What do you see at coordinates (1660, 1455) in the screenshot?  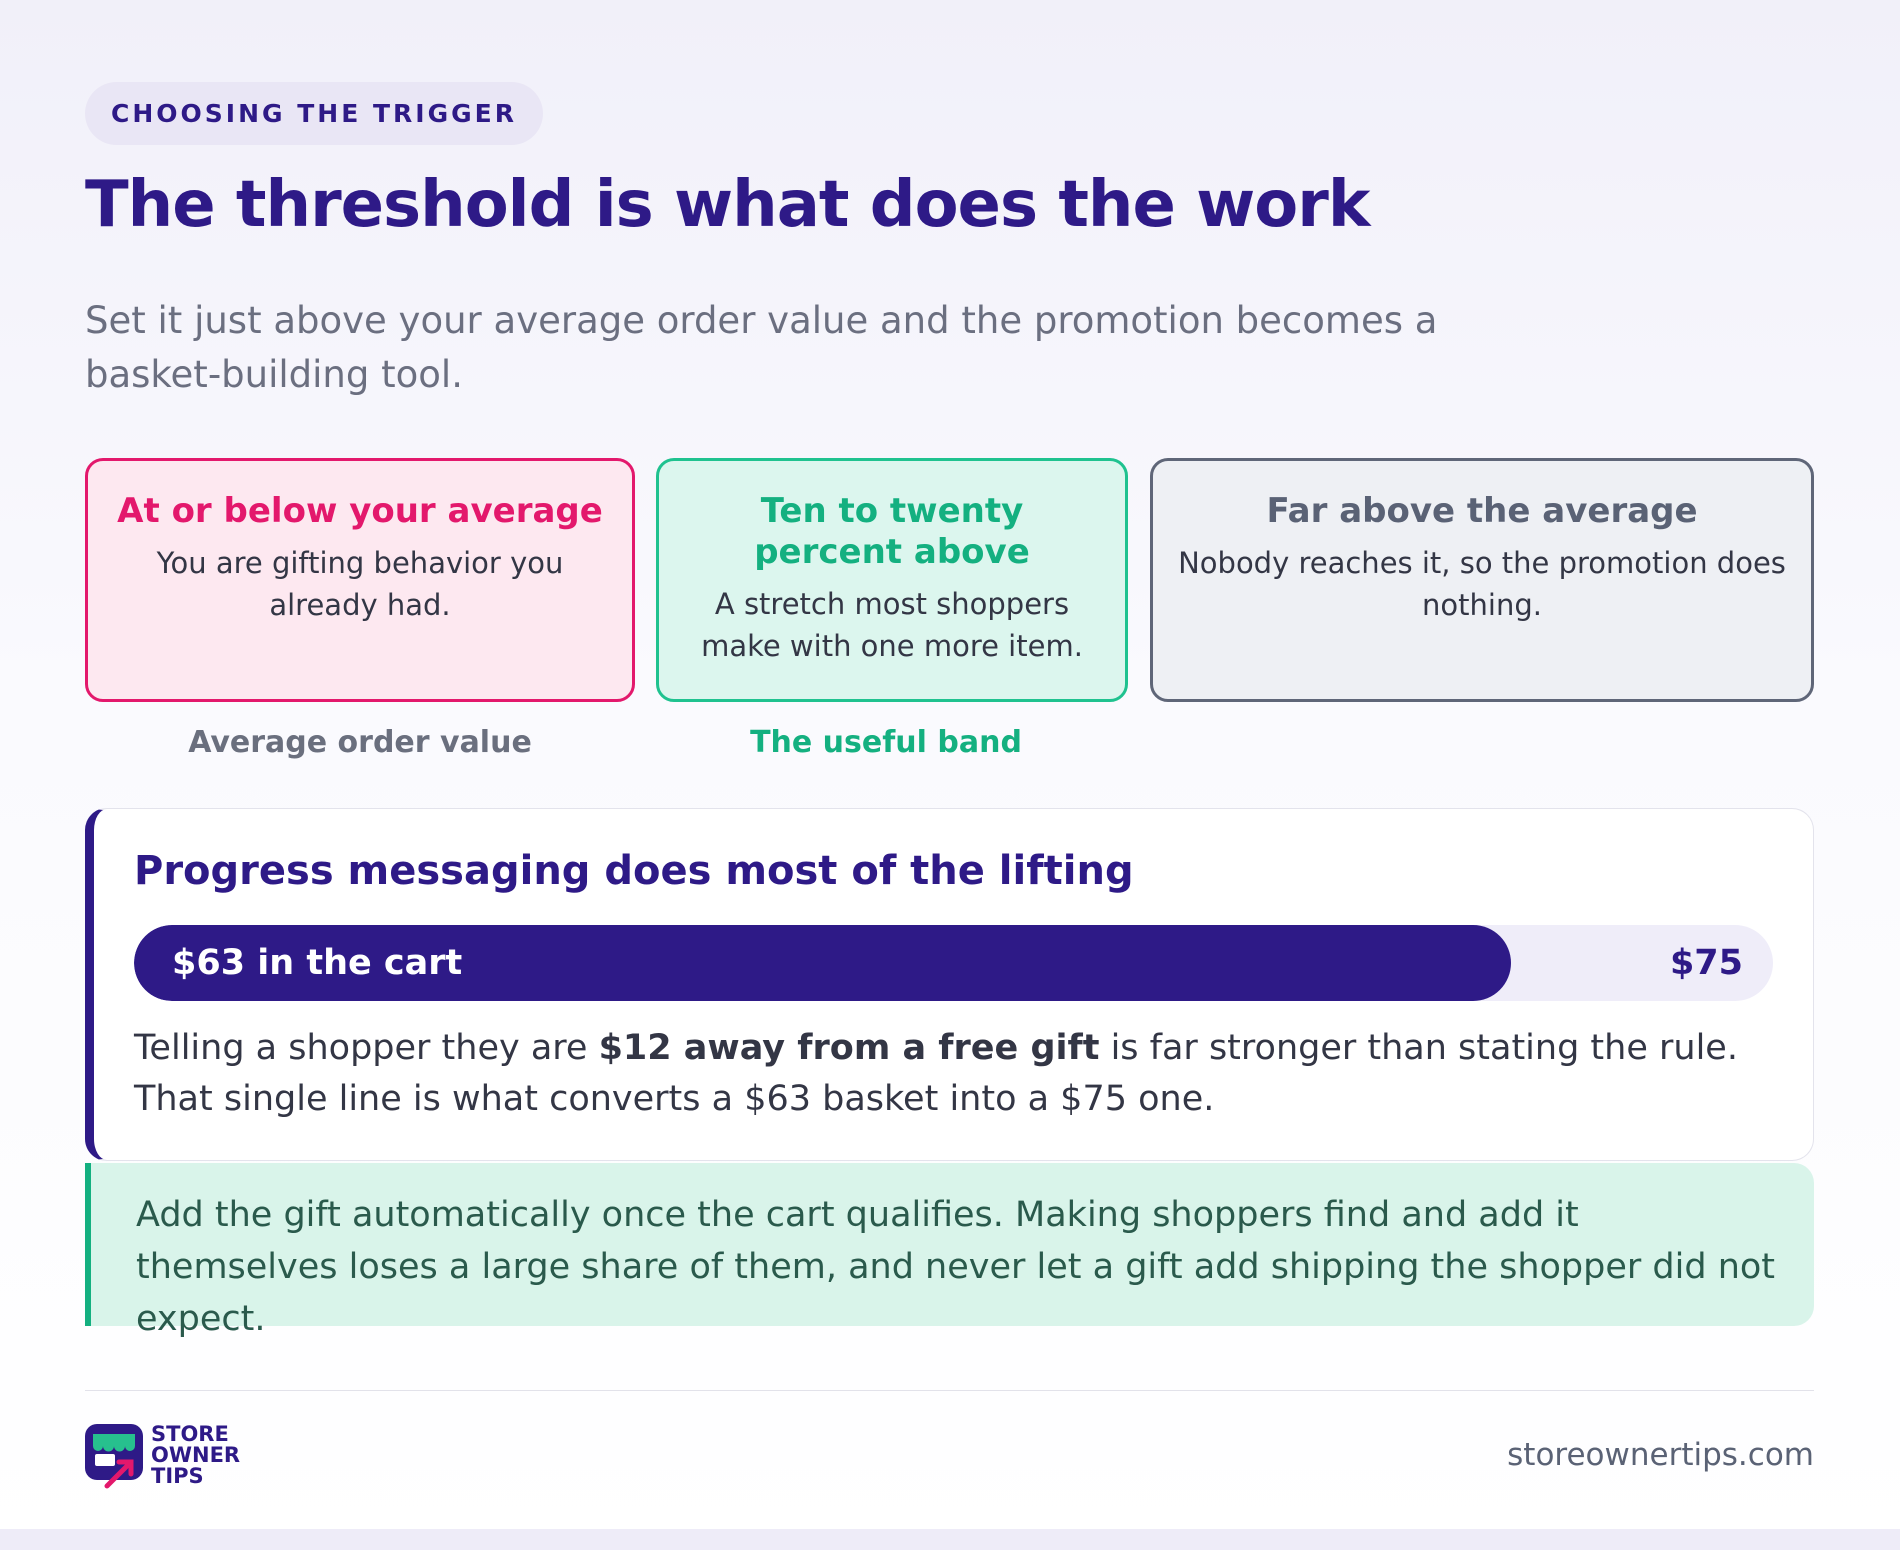 I see `footer-url: storeownertips.com` at bounding box center [1660, 1455].